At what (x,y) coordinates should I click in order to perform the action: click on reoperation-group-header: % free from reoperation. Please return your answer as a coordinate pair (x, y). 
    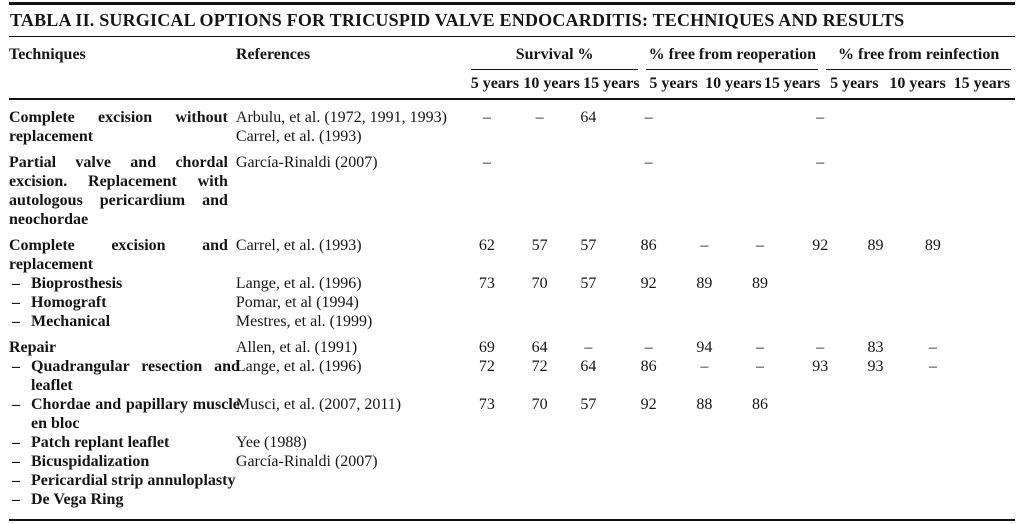
    Looking at the image, I should click on (732, 53).